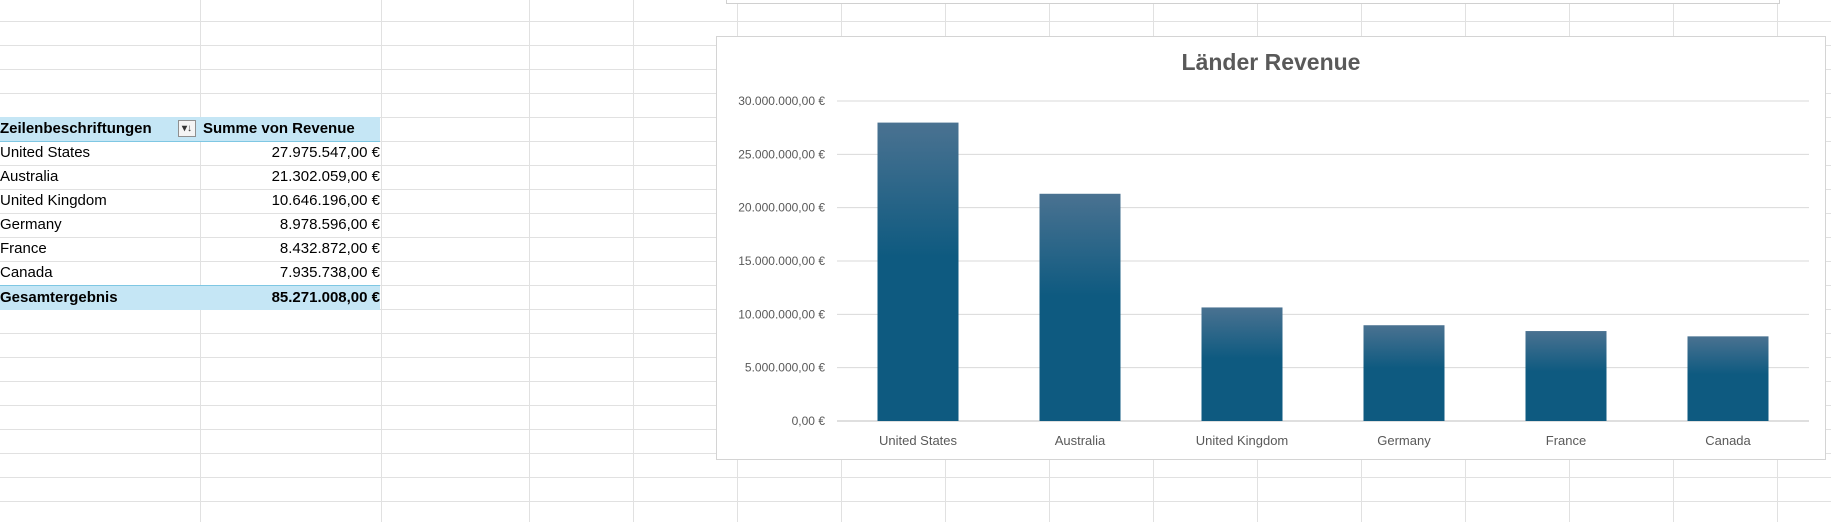 Image resolution: width=1831 pixels, height=522 pixels. I want to click on y-tick-label: 0,00 €, so click(809, 421).